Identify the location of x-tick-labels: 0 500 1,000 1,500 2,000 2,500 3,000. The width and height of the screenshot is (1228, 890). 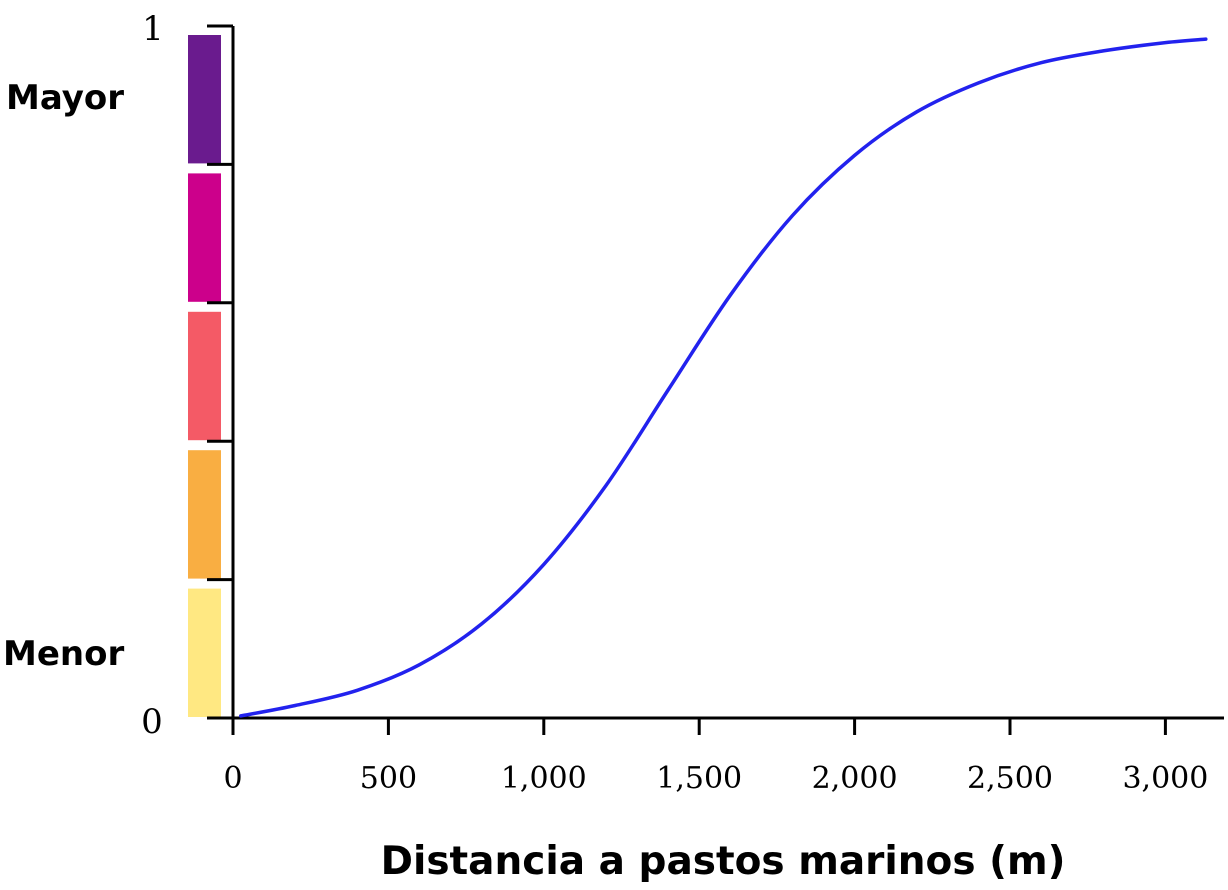
(715, 778).